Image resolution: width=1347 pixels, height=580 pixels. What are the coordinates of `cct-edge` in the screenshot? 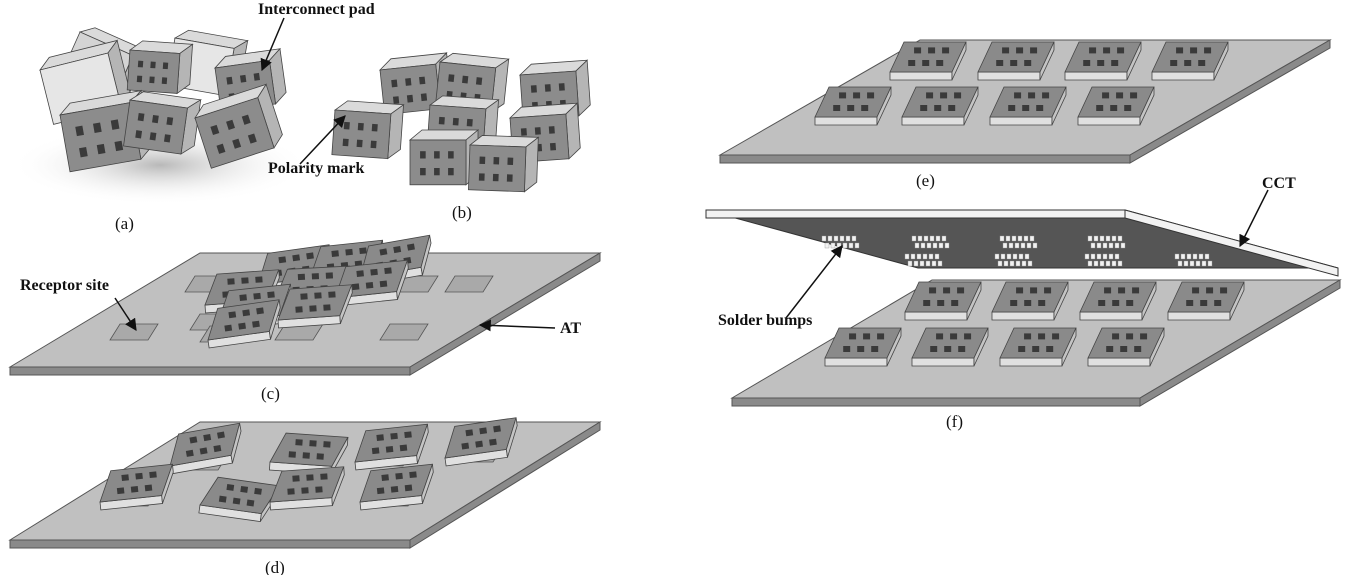 It's located at (915, 214).